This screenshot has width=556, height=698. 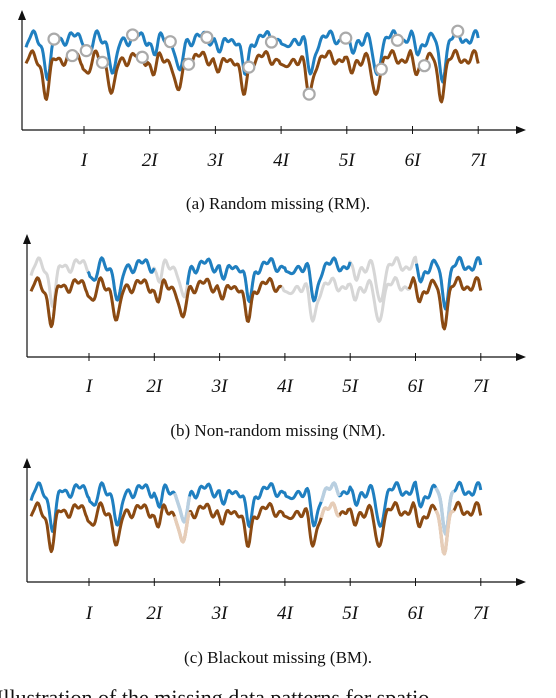 What do you see at coordinates (278, 657) in the screenshot?
I see `panel-caption: (c) Blackout missing (BM).` at bounding box center [278, 657].